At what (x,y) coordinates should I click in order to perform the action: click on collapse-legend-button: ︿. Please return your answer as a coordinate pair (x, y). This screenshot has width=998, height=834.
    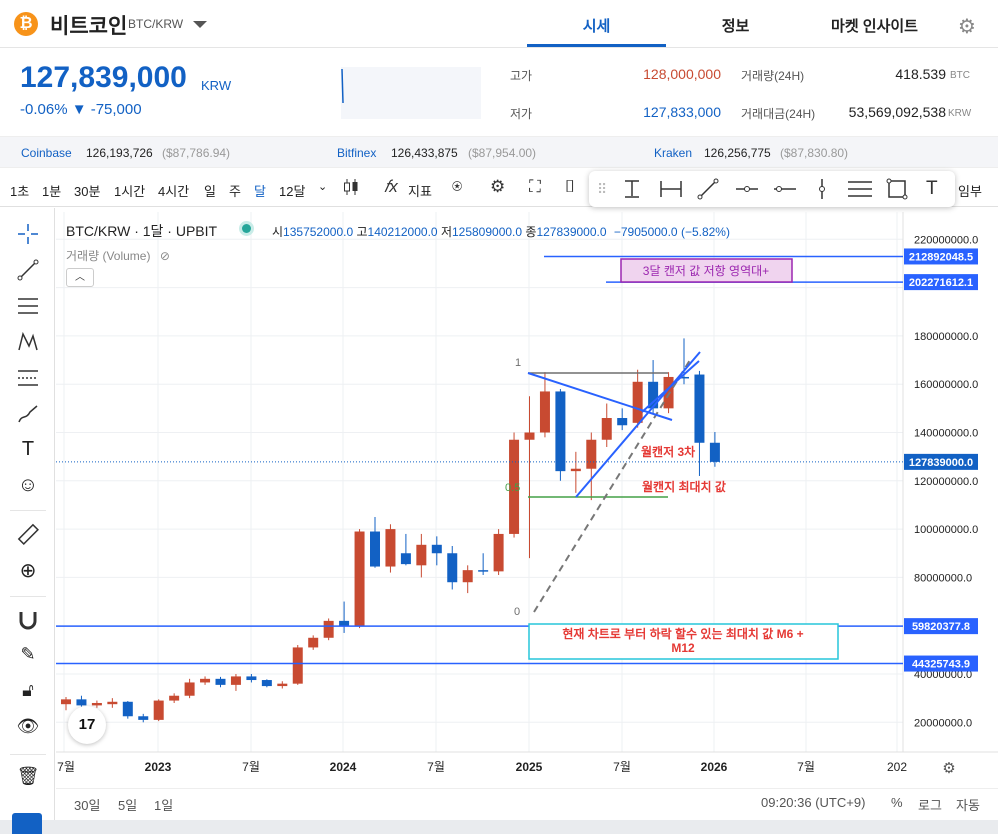
    Looking at the image, I should click on (80, 277).